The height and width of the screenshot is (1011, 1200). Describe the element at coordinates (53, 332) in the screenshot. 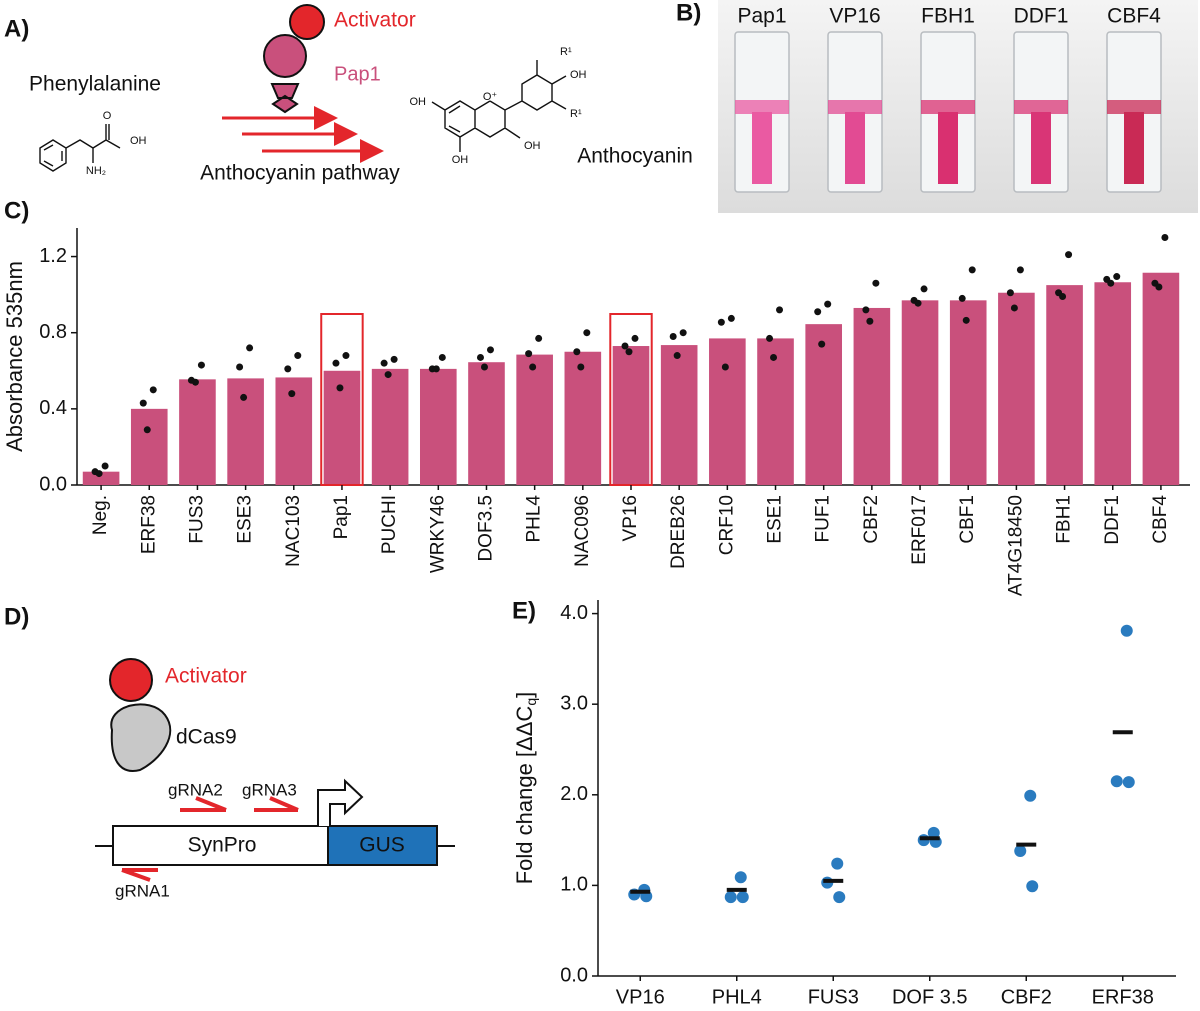

I see `y-tick-label: 0.8` at that location.